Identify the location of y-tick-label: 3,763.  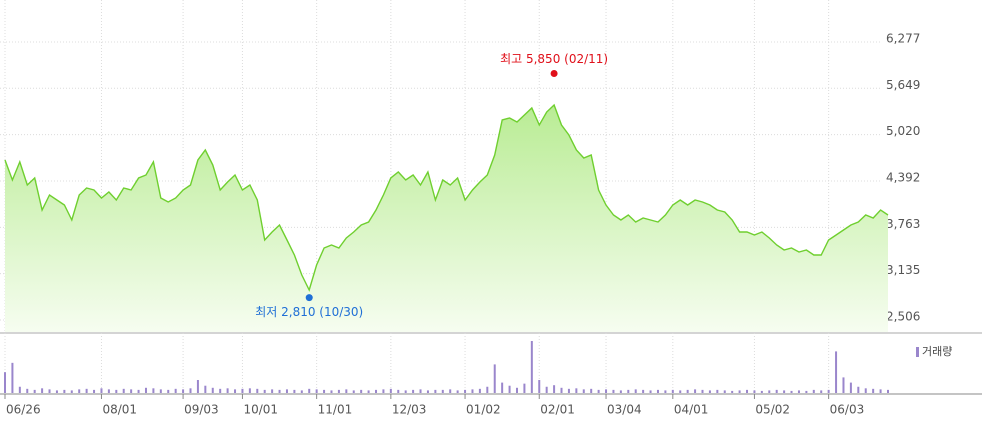
(903, 224).